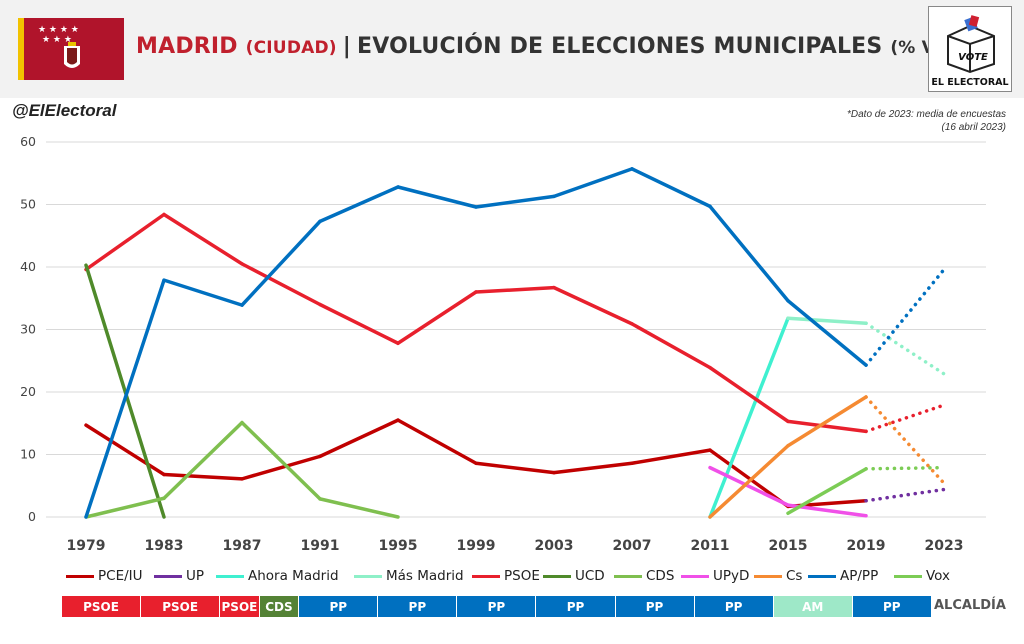  I want to click on x-tick-label: 2023, so click(944, 546).